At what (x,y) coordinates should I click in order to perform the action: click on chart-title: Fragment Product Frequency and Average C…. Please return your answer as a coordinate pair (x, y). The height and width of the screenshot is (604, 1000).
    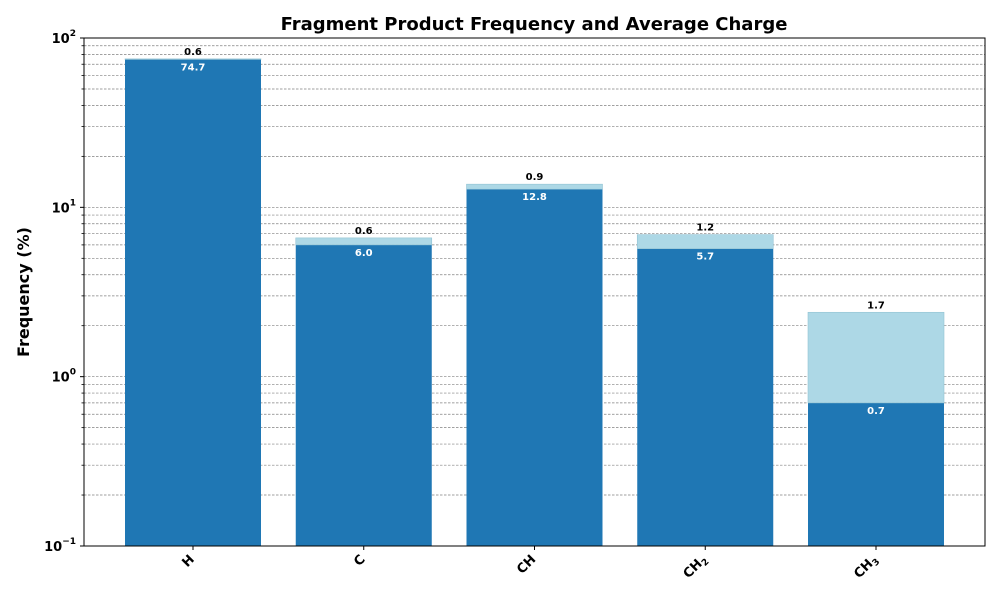
    Looking at the image, I should click on (534, 24).